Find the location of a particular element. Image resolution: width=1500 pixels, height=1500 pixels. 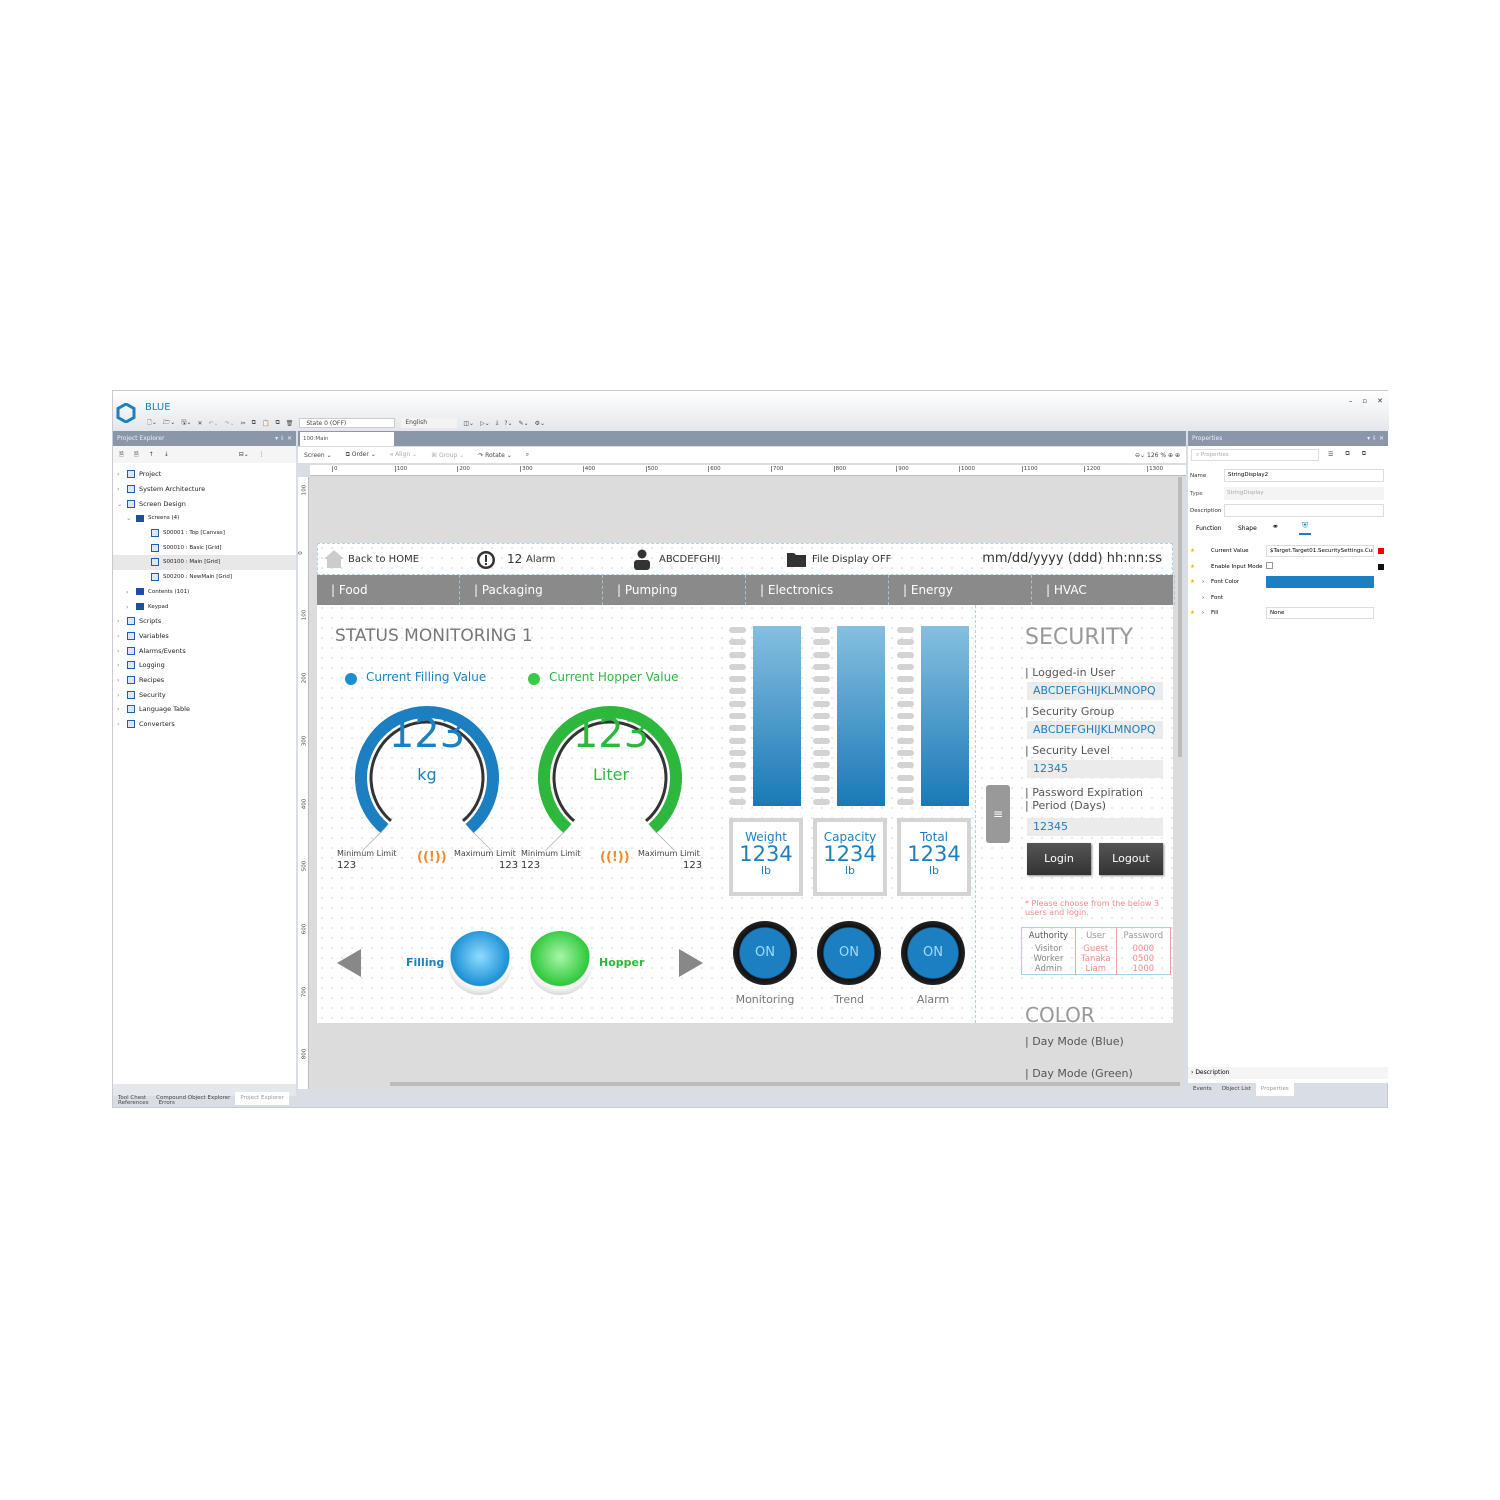

description-section: › Description is located at coordinates (1288, 1073).